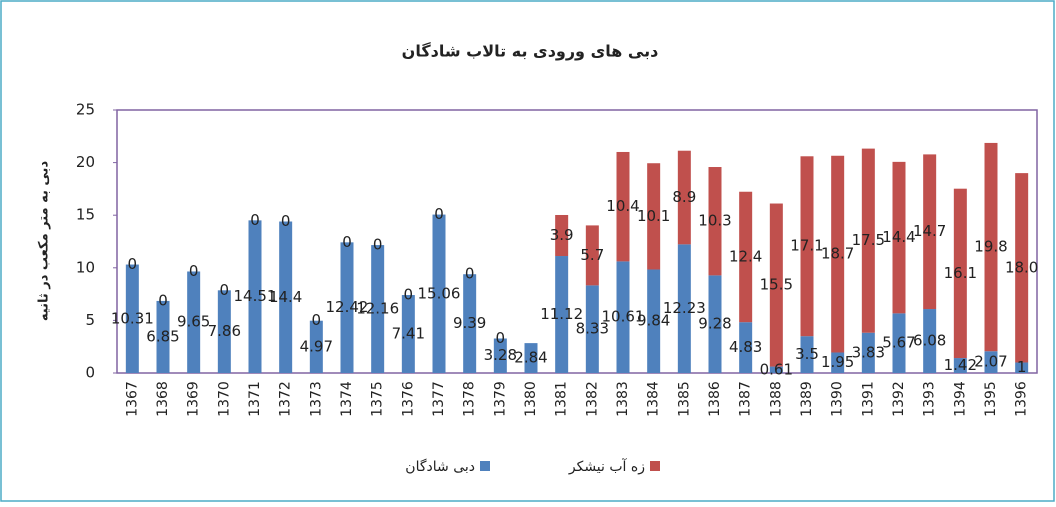  What do you see at coordinates (286, 399) in the screenshot?
I see `x-tick-label: 1372` at bounding box center [286, 399].